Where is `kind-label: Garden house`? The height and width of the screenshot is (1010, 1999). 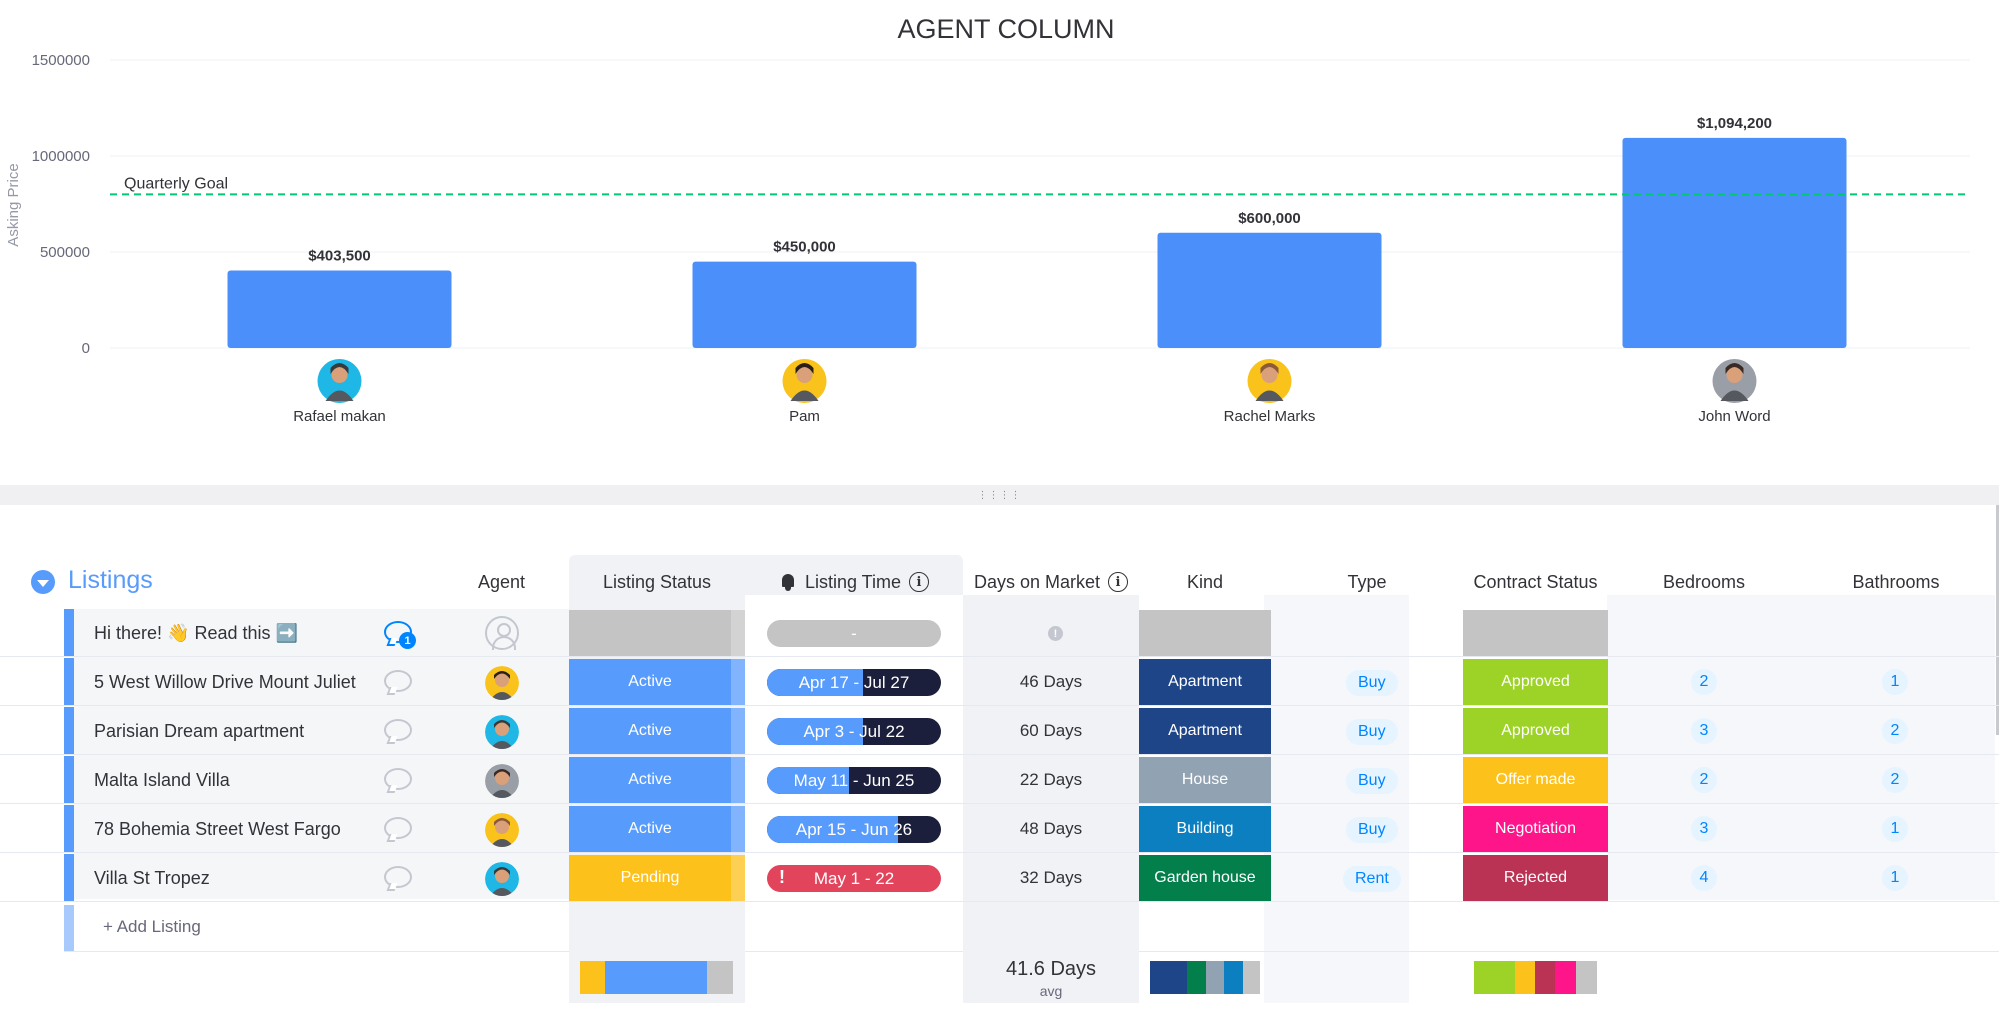
kind-label: Garden house is located at coordinates (1205, 878).